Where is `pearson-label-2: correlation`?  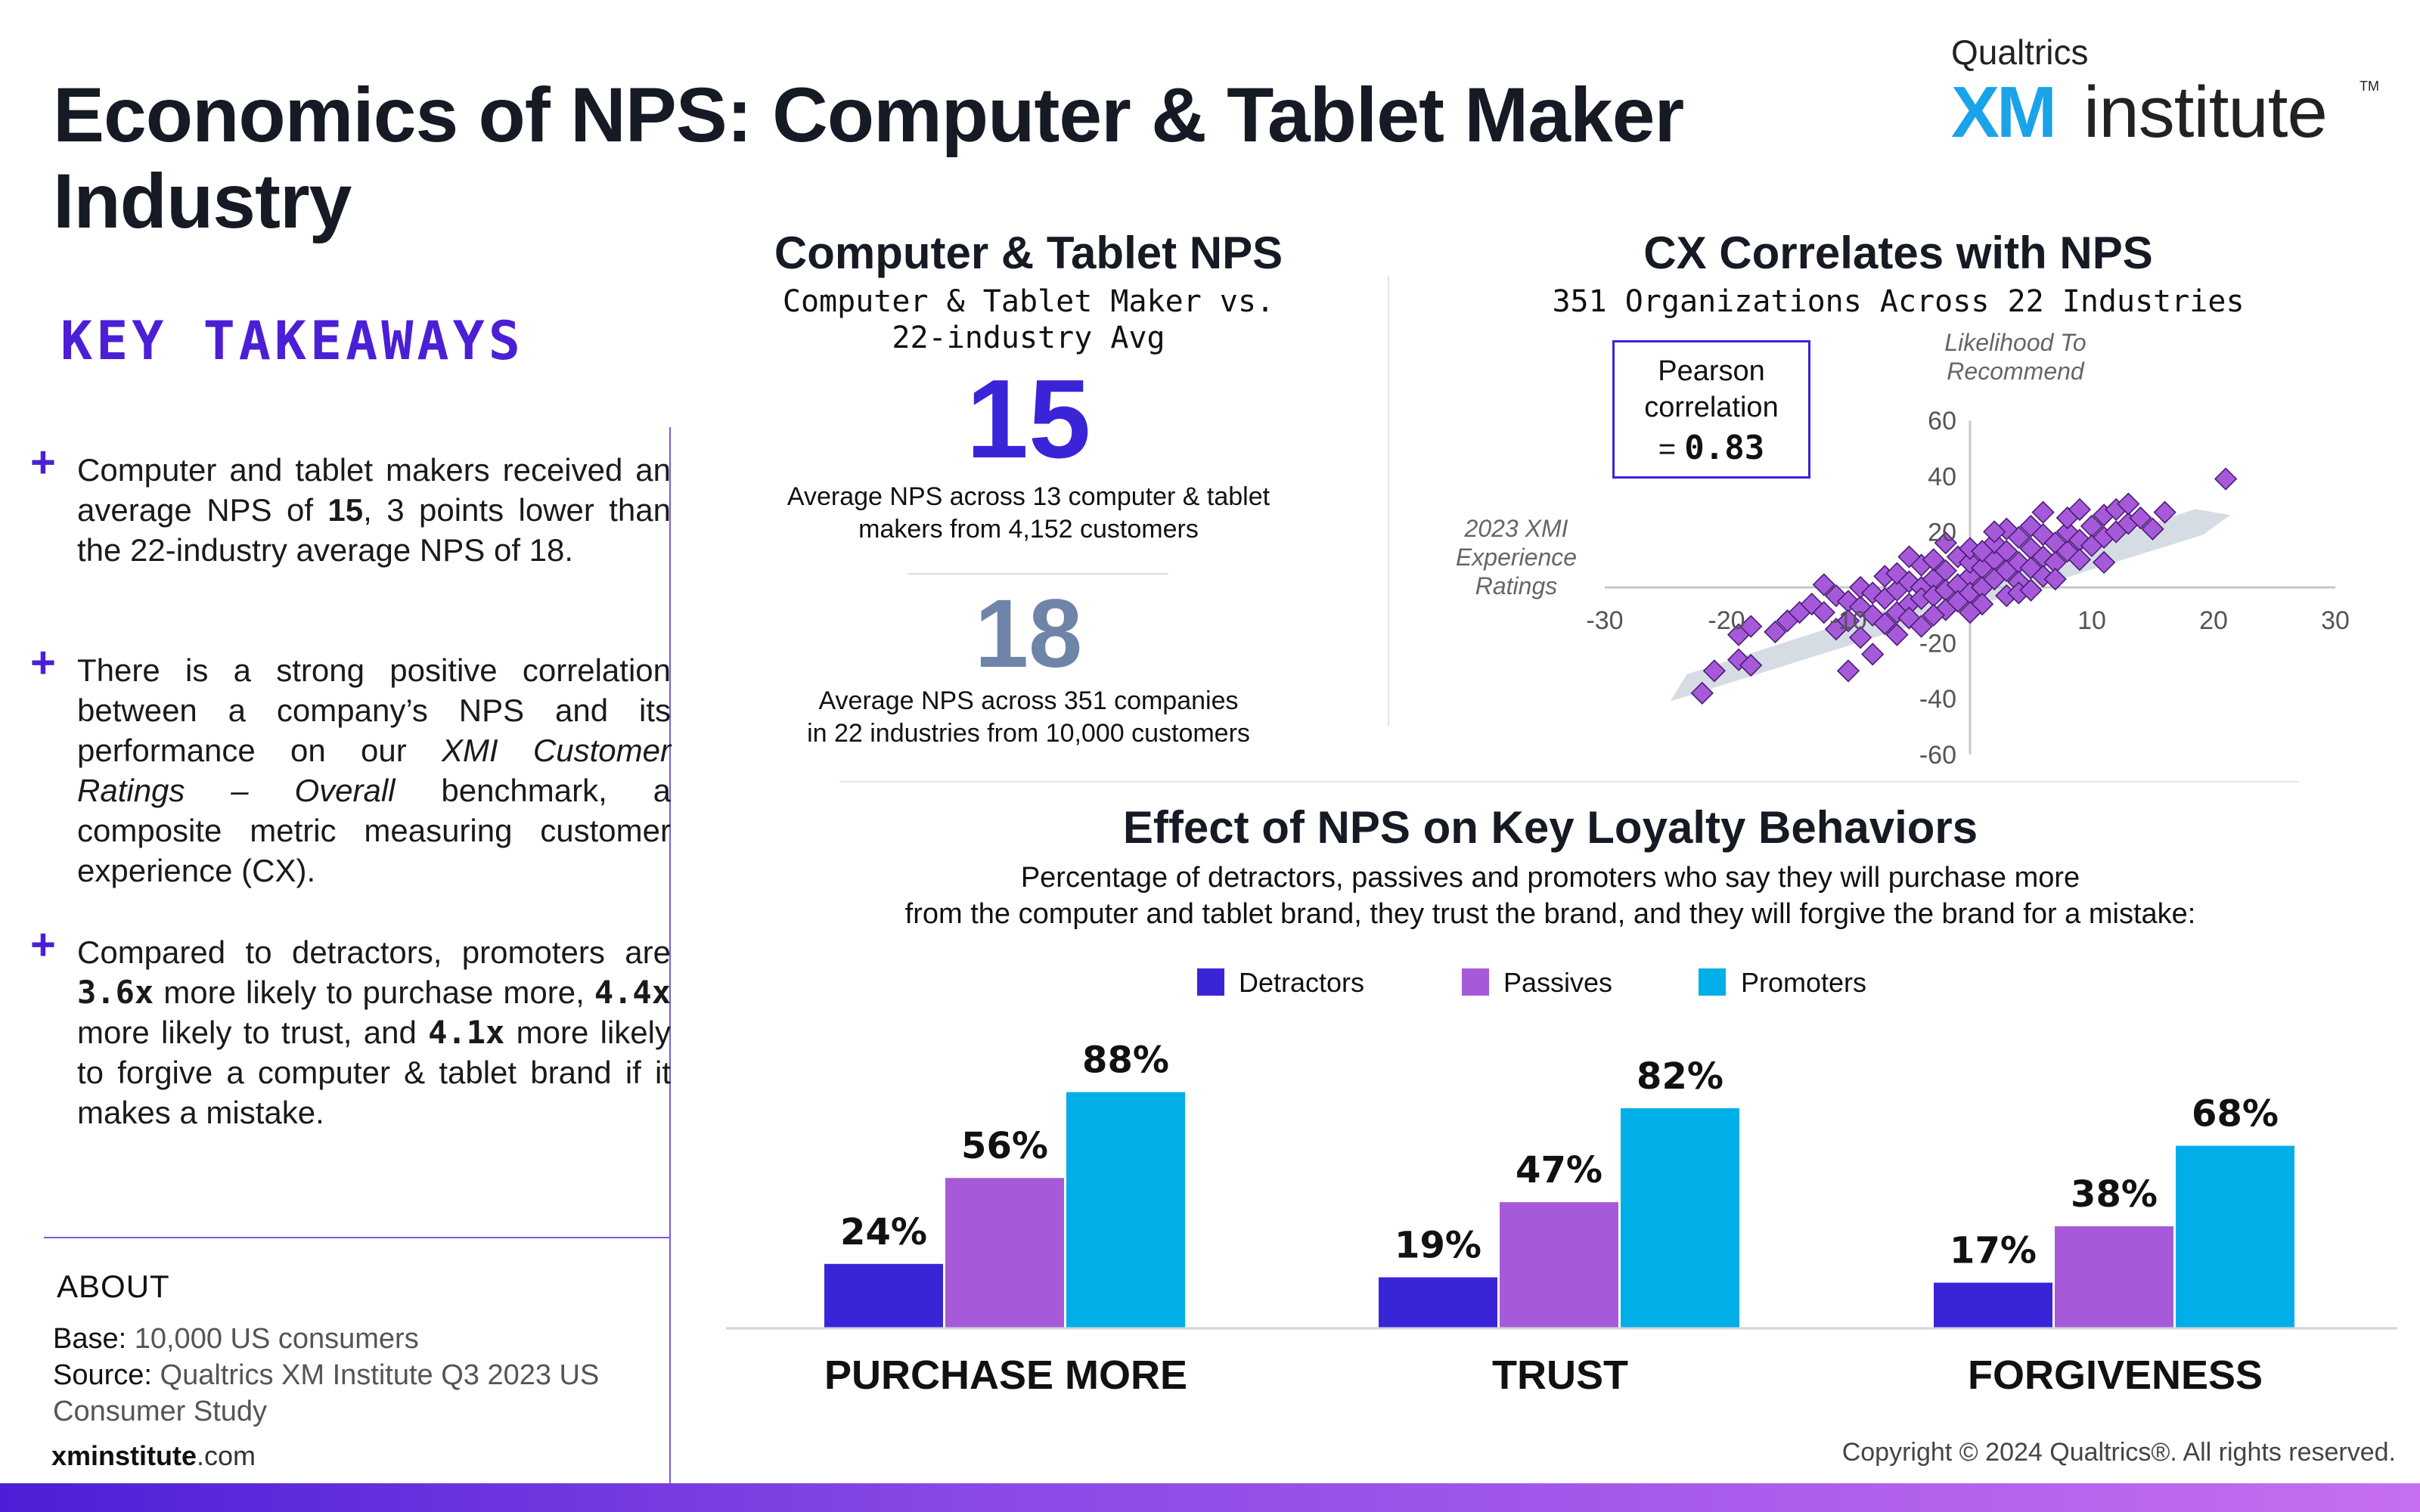
pearson-label-2: correlation is located at coordinates (1711, 407).